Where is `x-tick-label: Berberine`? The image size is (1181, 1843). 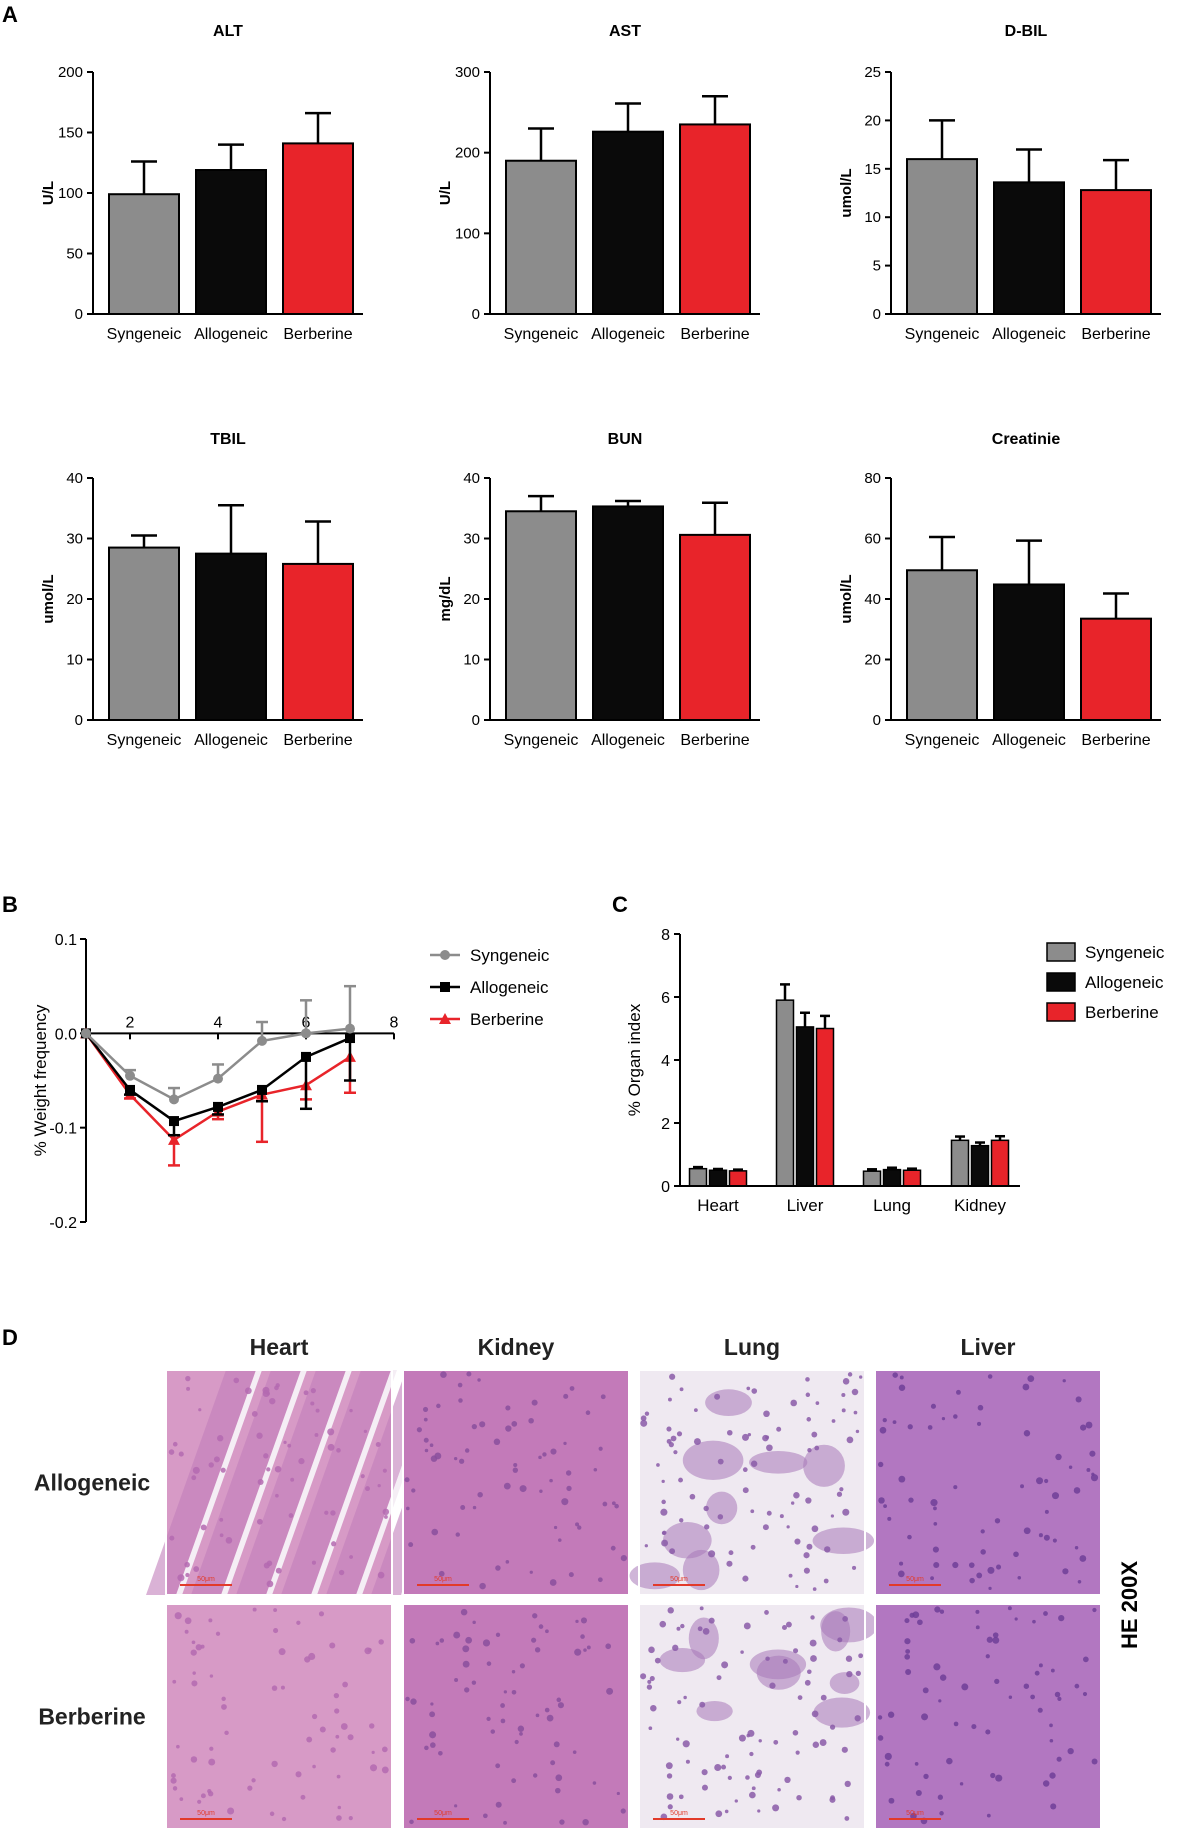
x-tick-label: Berberine is located at coordinates (714, 740).